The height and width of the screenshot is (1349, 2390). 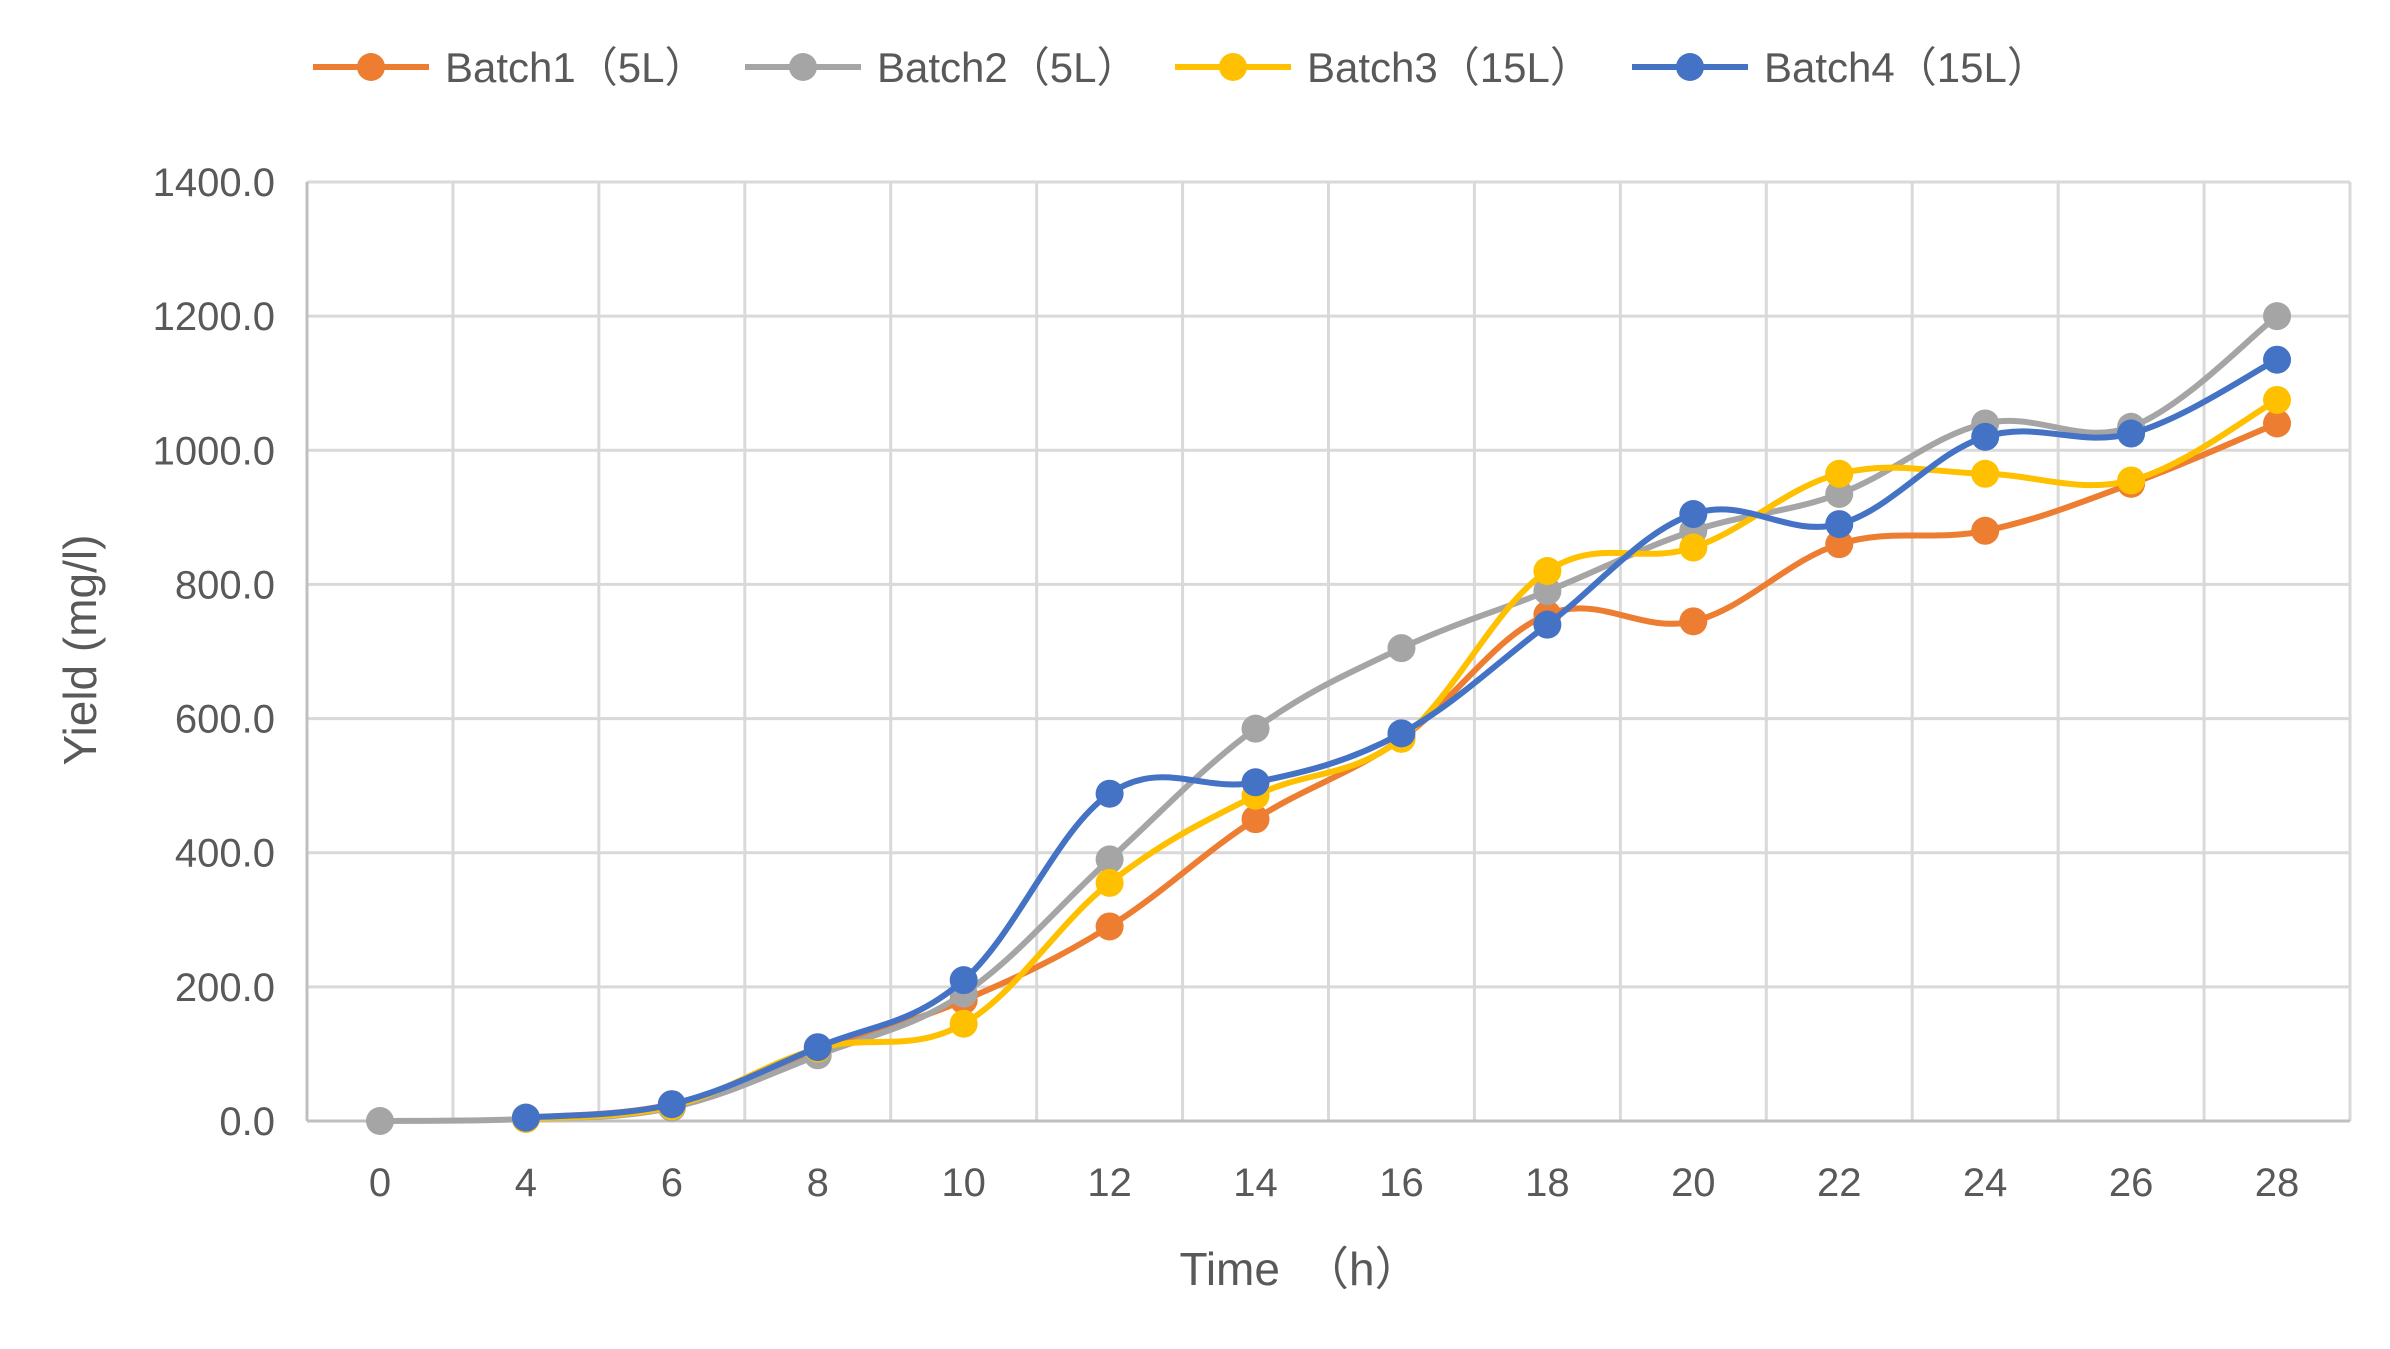 I want to click on x-tick-label: 4, so click(x=526, y=1183).